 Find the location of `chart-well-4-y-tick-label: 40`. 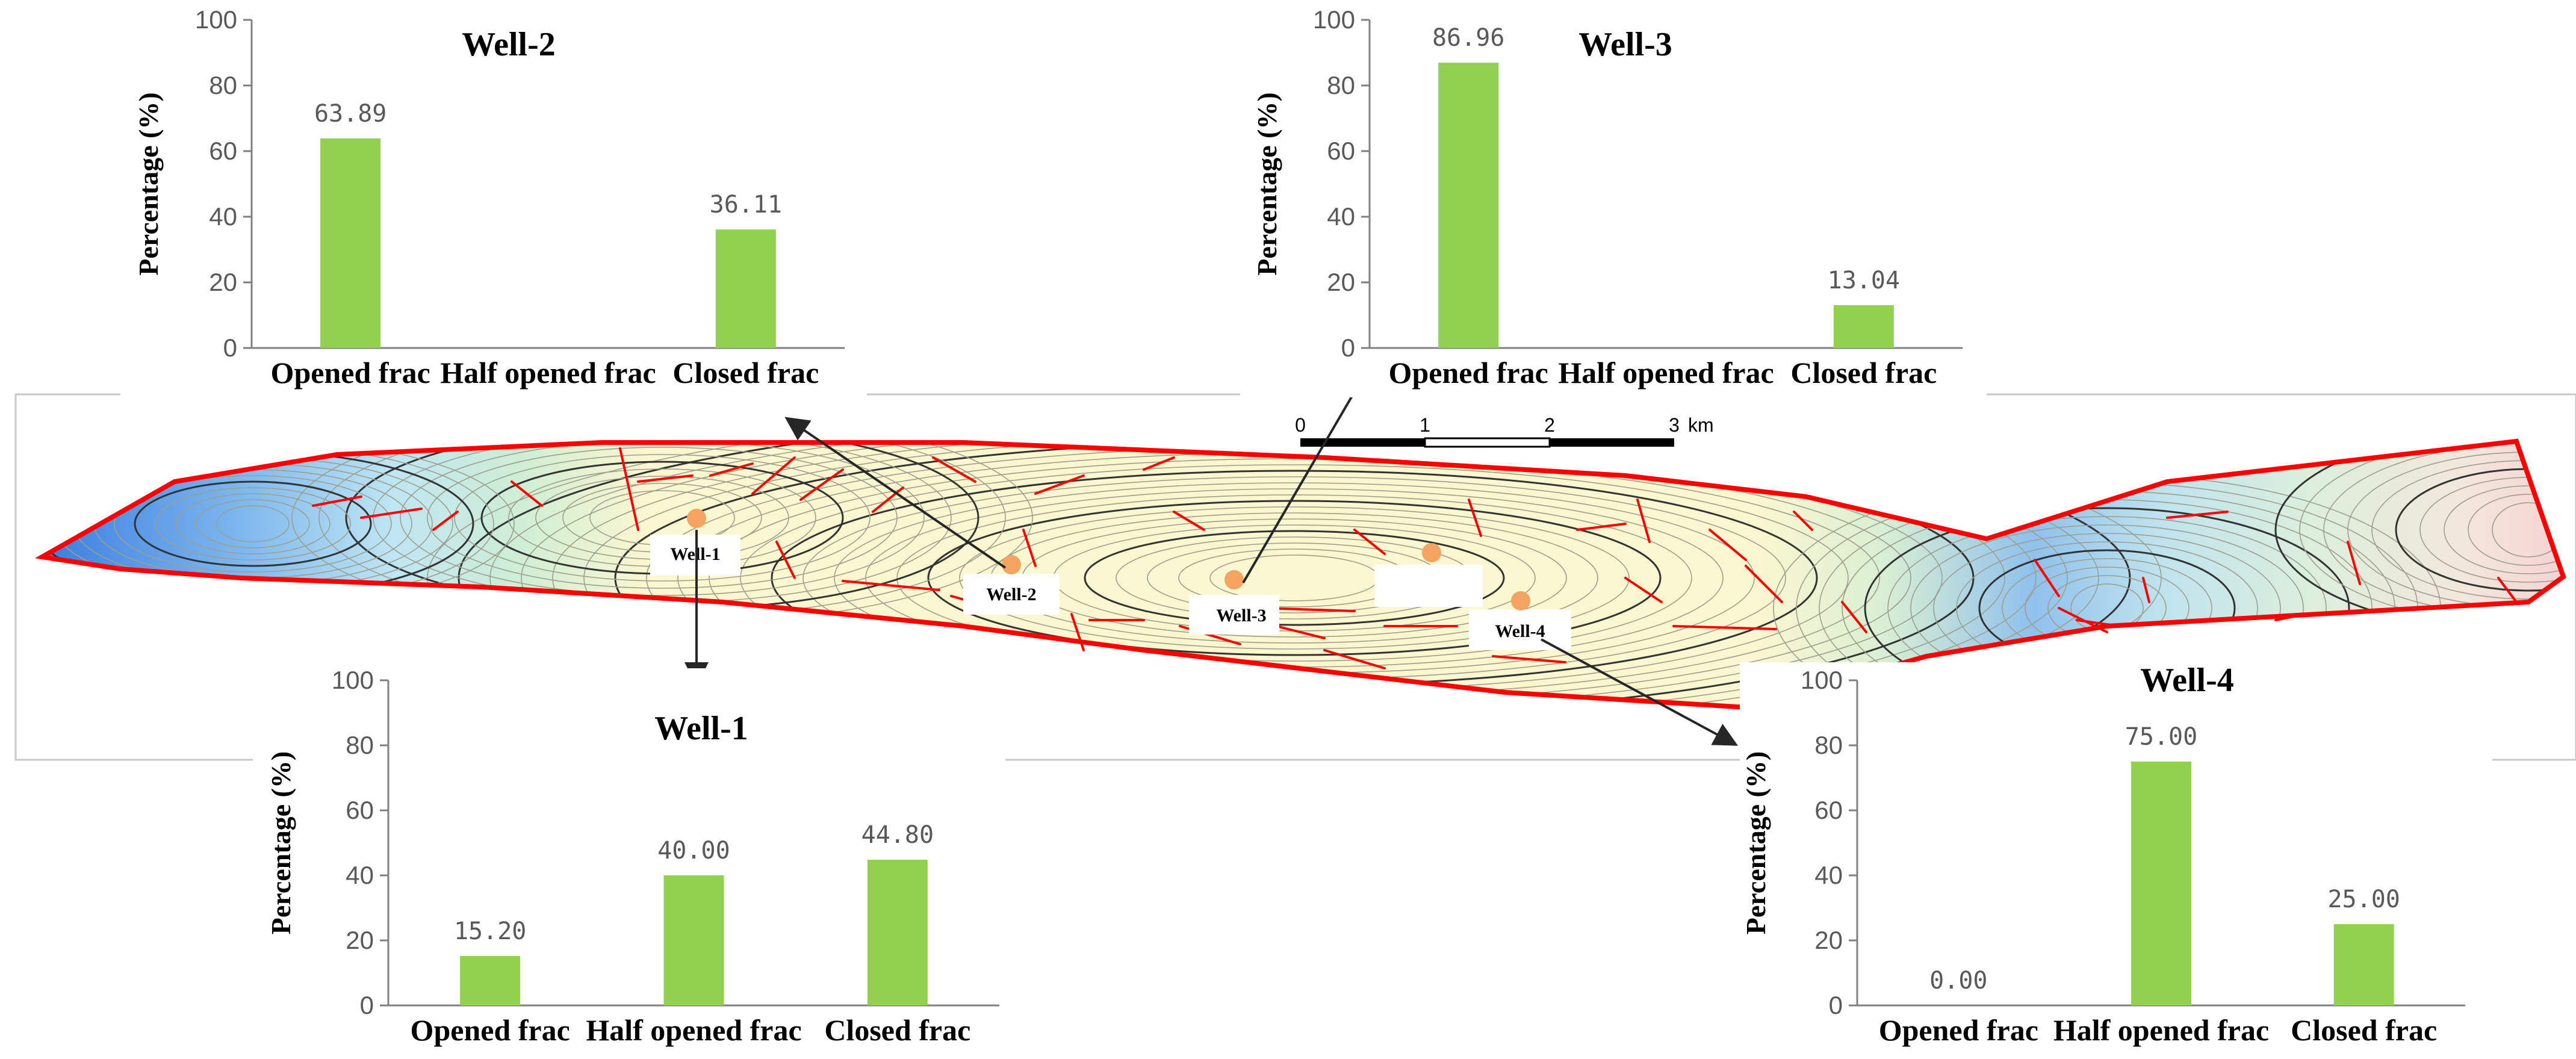

chart-well-4-y-tick-label: 40 is located at coordinates (1828, 875).